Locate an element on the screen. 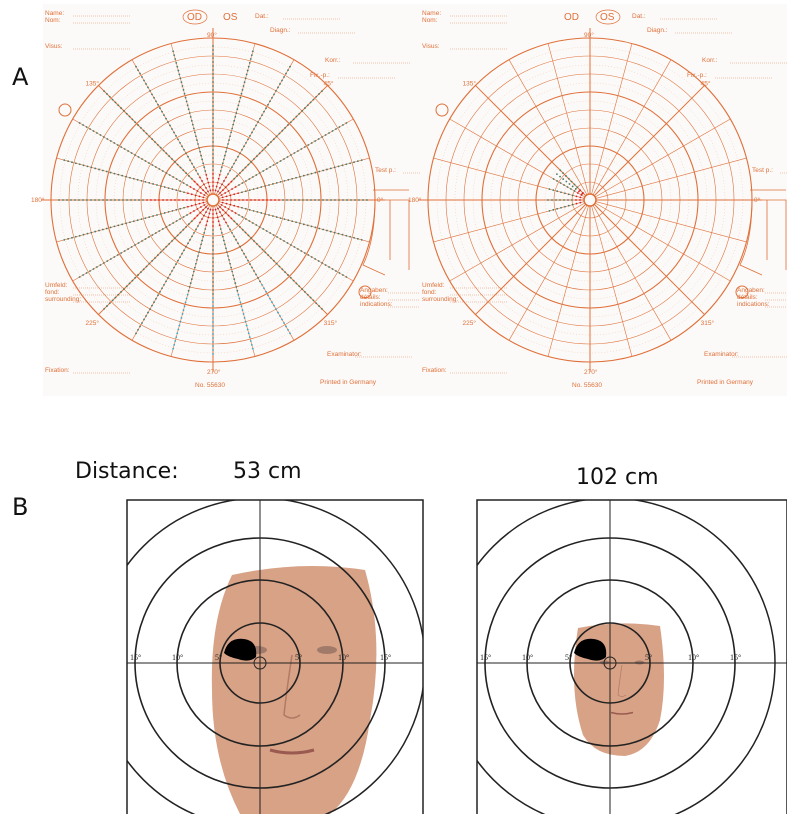 Image resolution: width=787 pixels, height=814 pixels. panel-label: A is located at coordinates (20, 77).